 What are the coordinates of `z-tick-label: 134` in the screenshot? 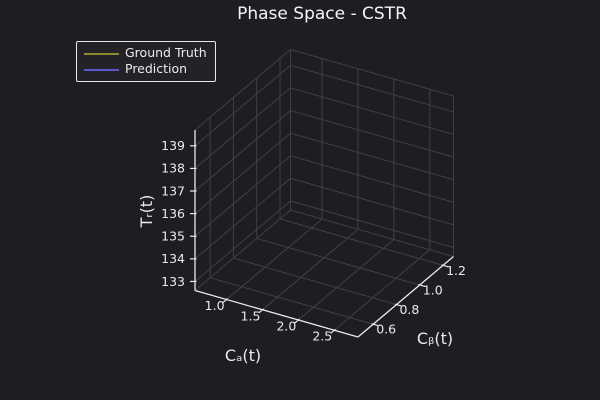 It's located at (173, 258).